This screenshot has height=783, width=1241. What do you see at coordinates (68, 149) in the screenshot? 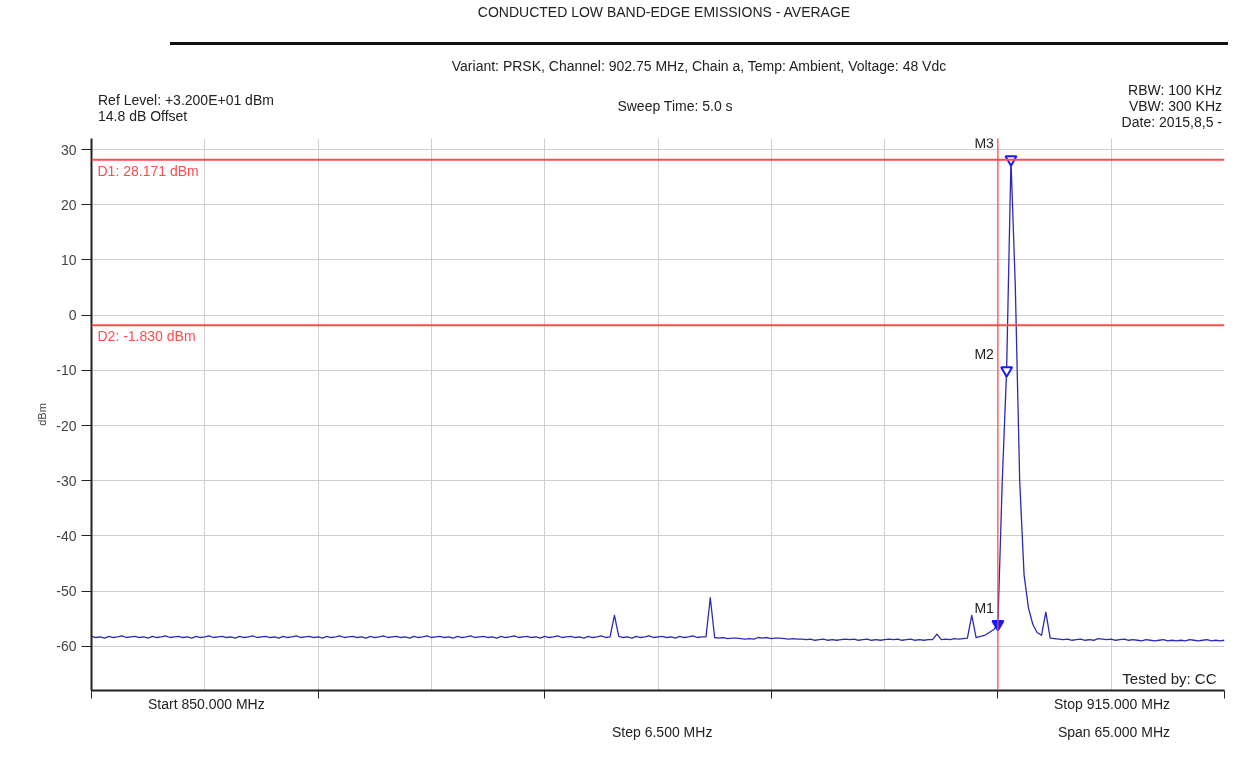
I see `y-tick-label: 30` at bounding box center [68, 149].